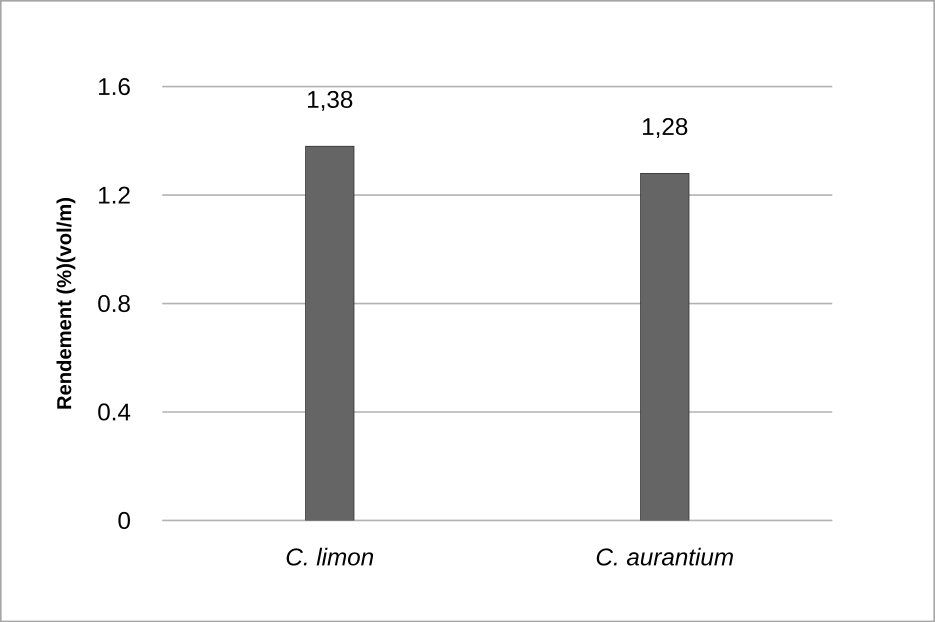 The height and width of the screenshot is (622, 935). Describe the element at coordinates (664, 557) in the screenshot. I see `x-tick-label: C. aurantium` at that location.